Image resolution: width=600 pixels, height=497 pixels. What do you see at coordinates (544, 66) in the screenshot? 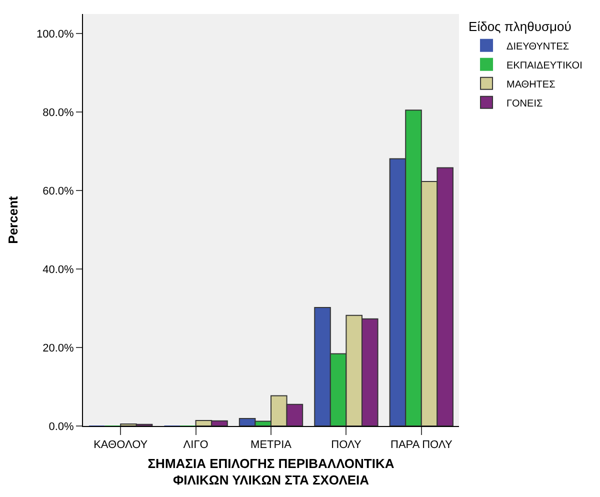
I see `legend-label: ΕΚΠΑΙΔΕΥΤΙΚΟΙ` at bounding box center [544, 66].